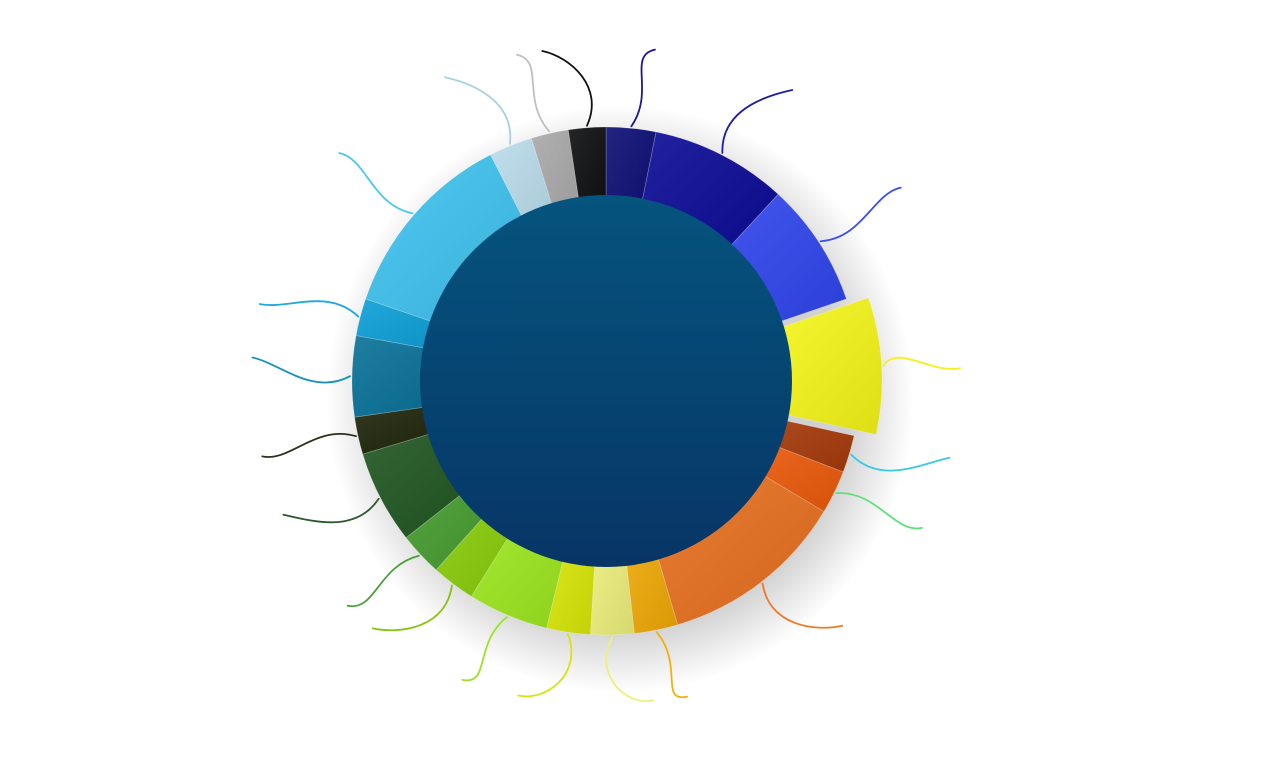 The image size is (1280, 766). I want to click on donut-center, so click(606, 381).